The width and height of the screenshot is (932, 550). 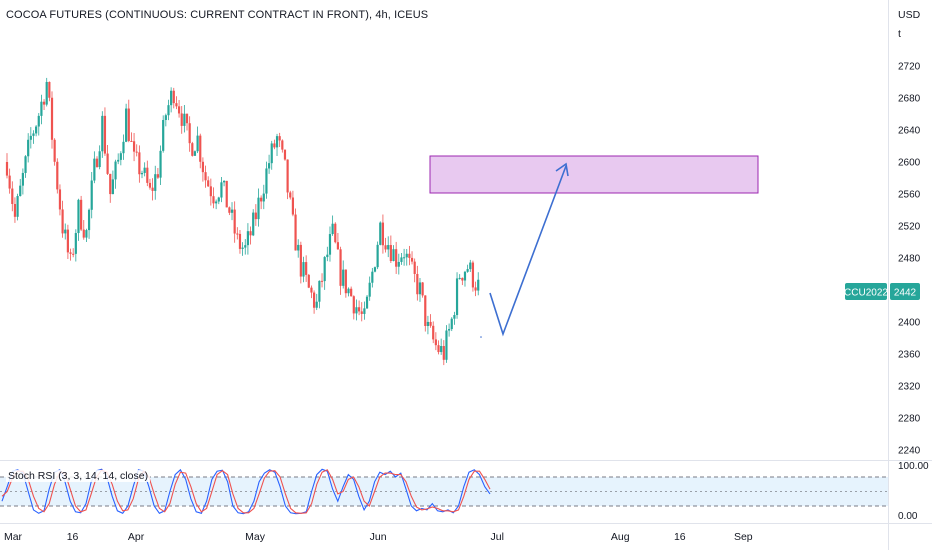 What do you see at coordinates (909, 15) in the screenshot?
I see `price-axis-currency: USD` at bounding box center [909, 15].